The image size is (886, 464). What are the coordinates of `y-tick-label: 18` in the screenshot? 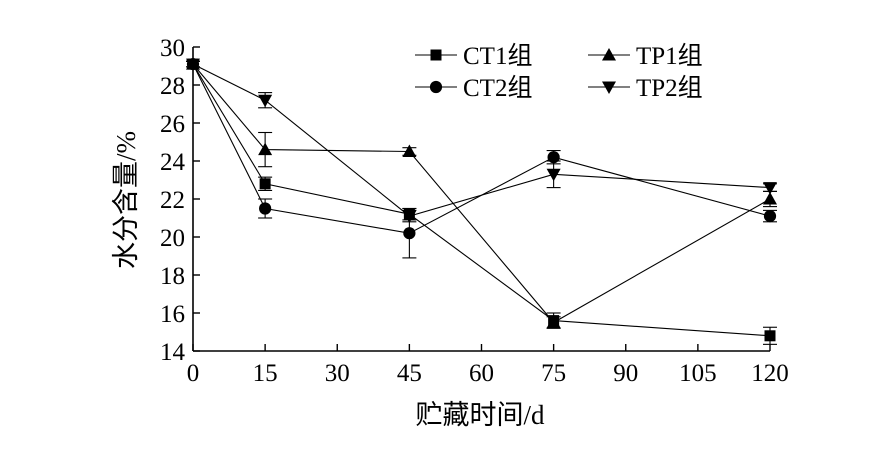 It's located at (172, 276).